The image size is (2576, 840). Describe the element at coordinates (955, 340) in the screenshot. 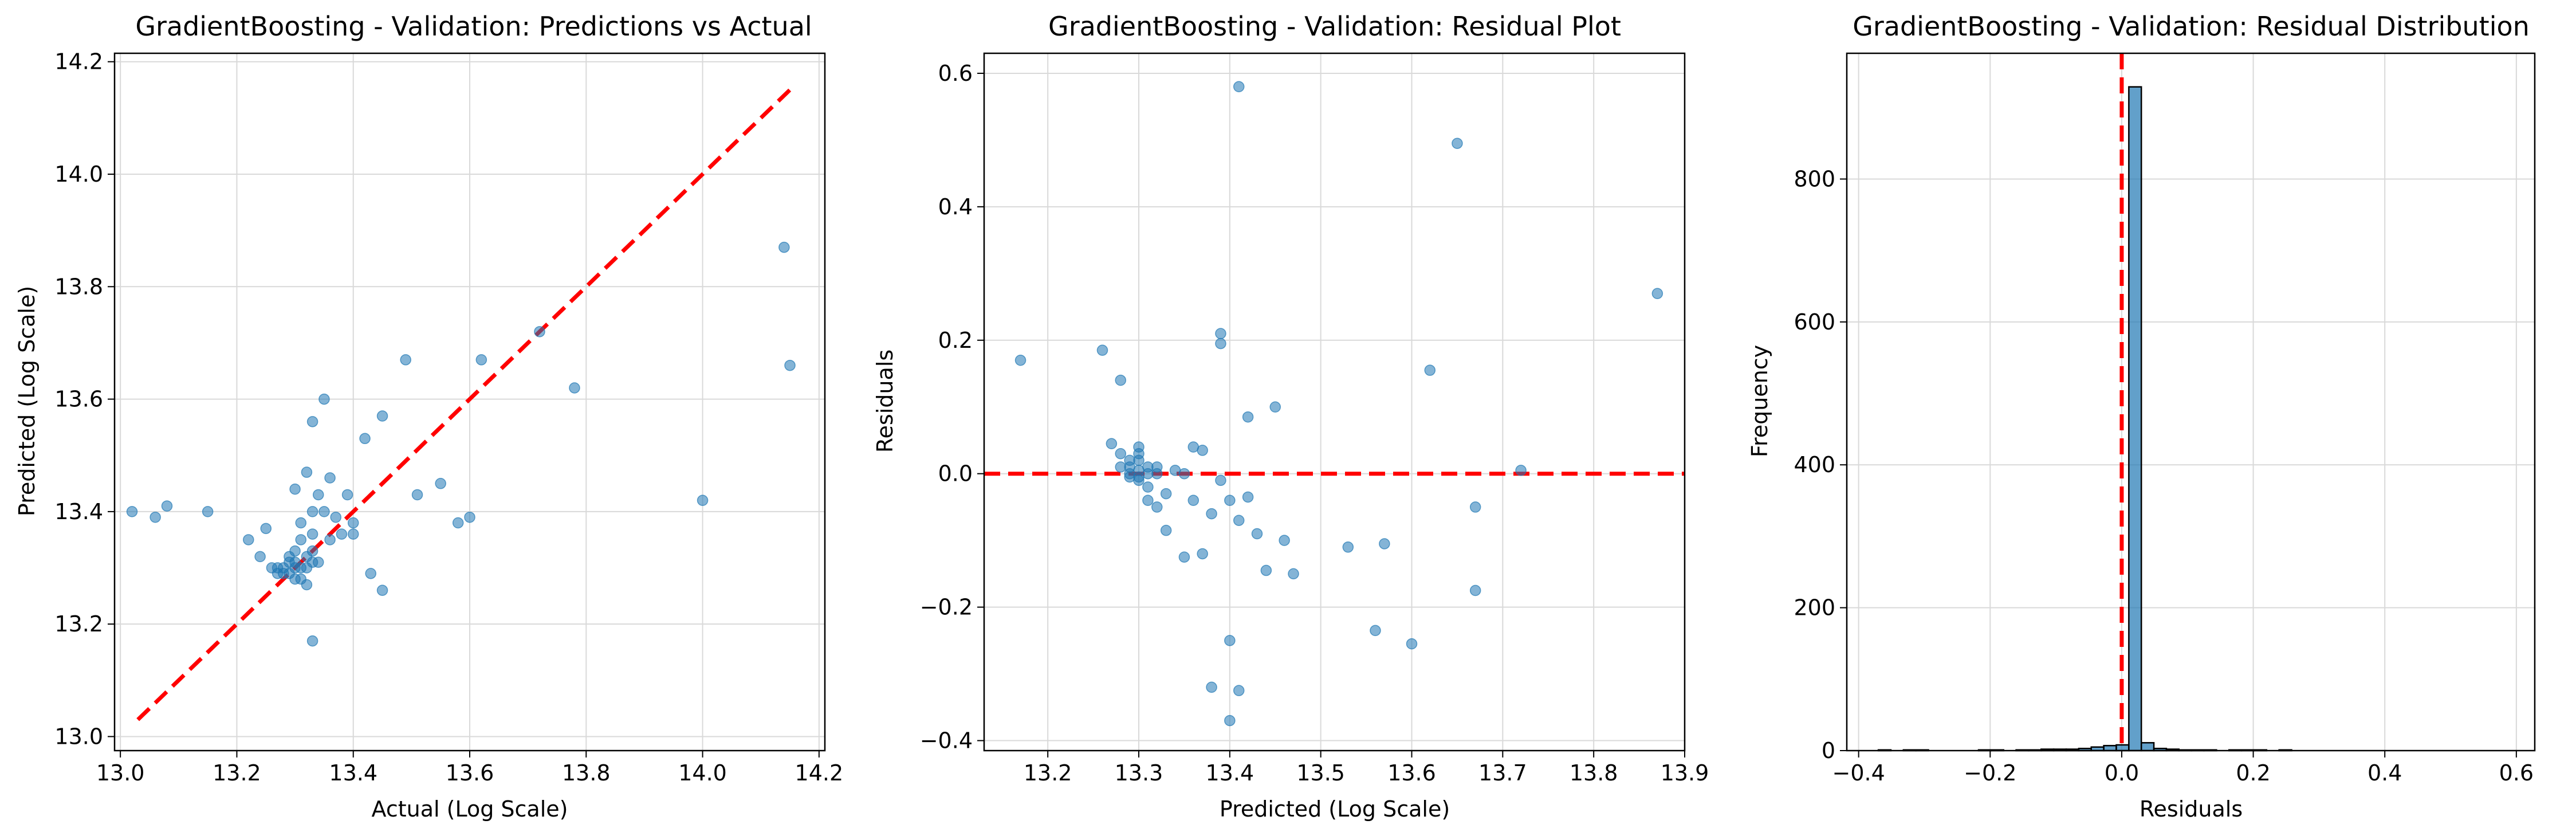

I see `y-tick-label: 0.2` at that location.